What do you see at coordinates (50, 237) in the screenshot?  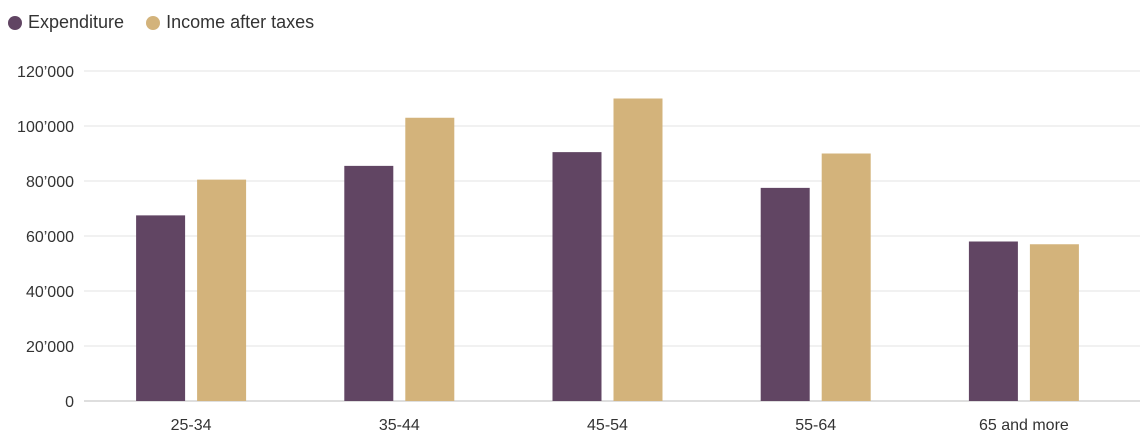 I see `y-tick-label: 60’000` at bounding box center [50, 237].